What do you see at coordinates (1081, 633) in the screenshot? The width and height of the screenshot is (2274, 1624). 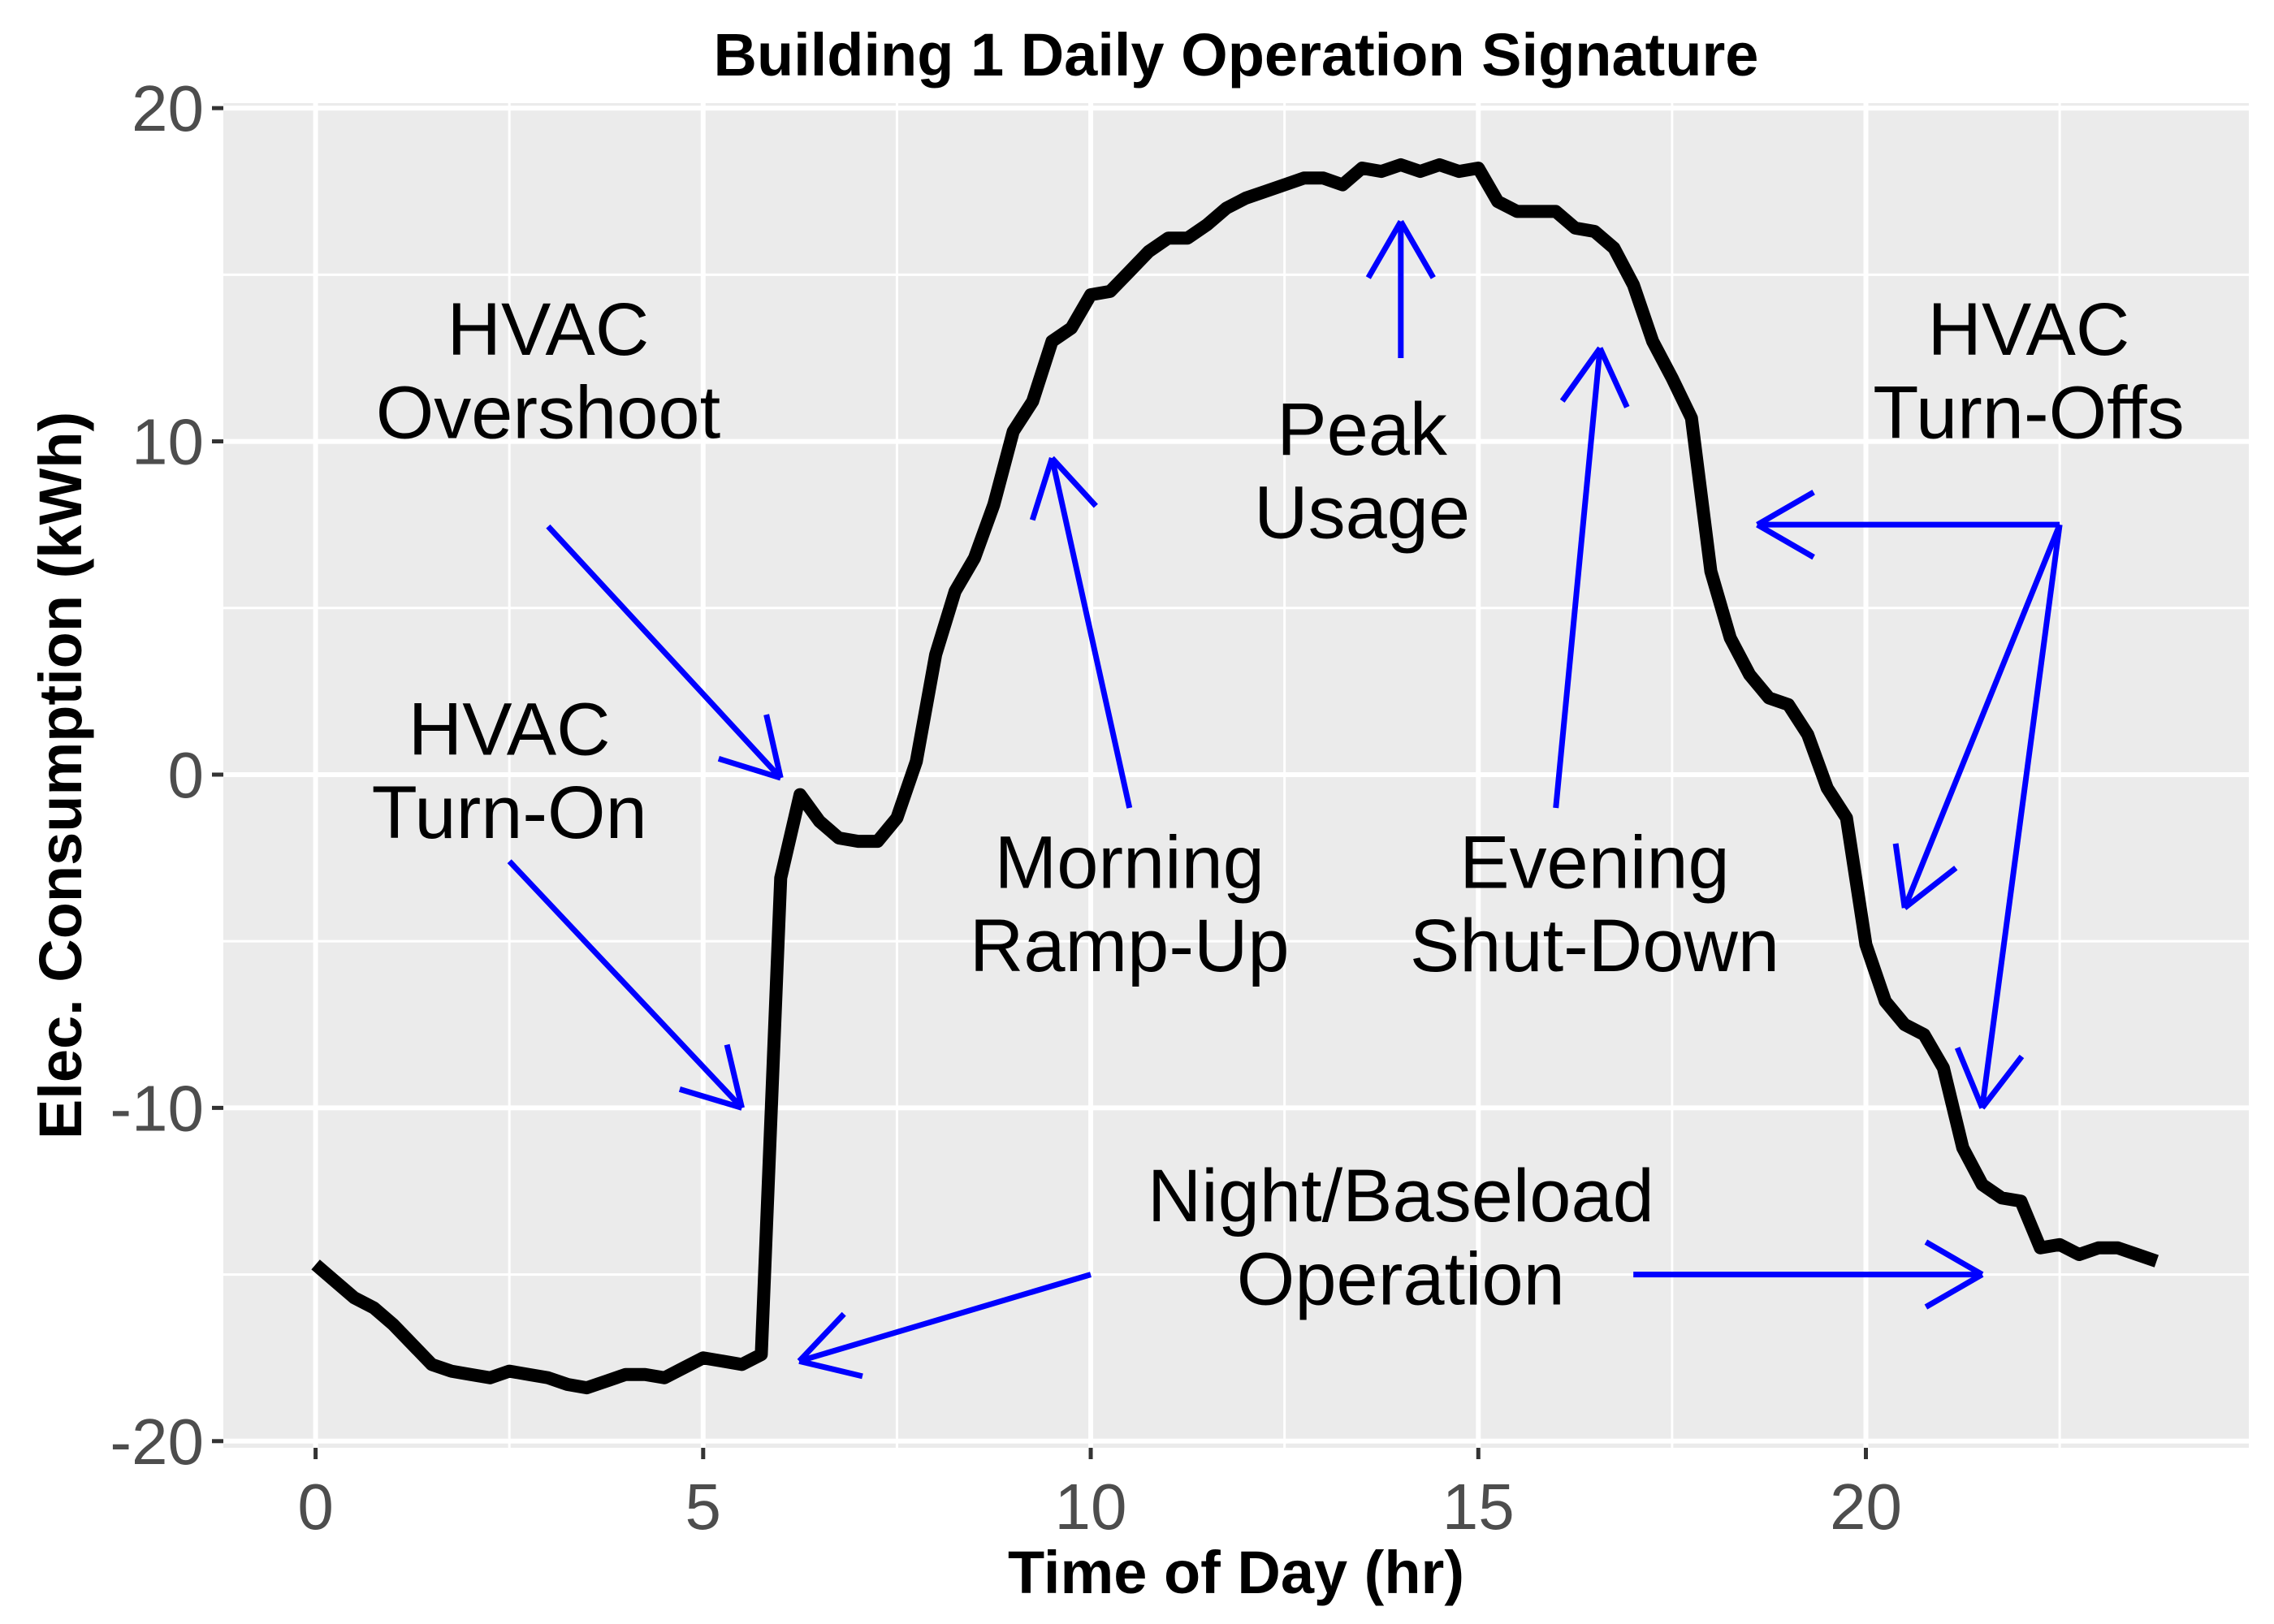 I see `arrow-morning-ramp-up` at bounding box center [1081, 633].